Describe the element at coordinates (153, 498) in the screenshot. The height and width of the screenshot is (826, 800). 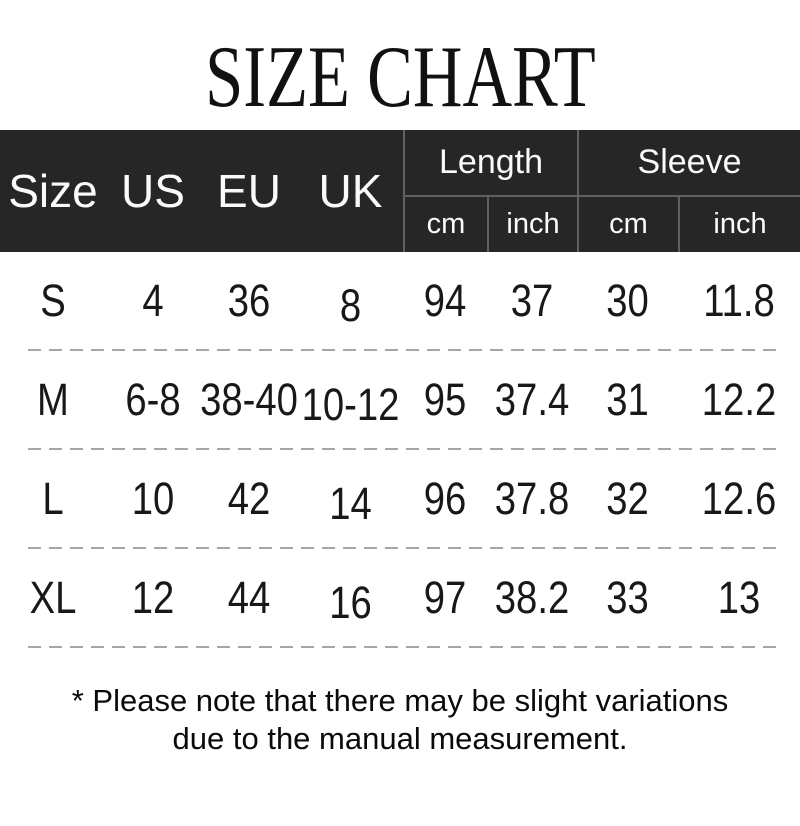
I see `cell-us: 10` at that location.